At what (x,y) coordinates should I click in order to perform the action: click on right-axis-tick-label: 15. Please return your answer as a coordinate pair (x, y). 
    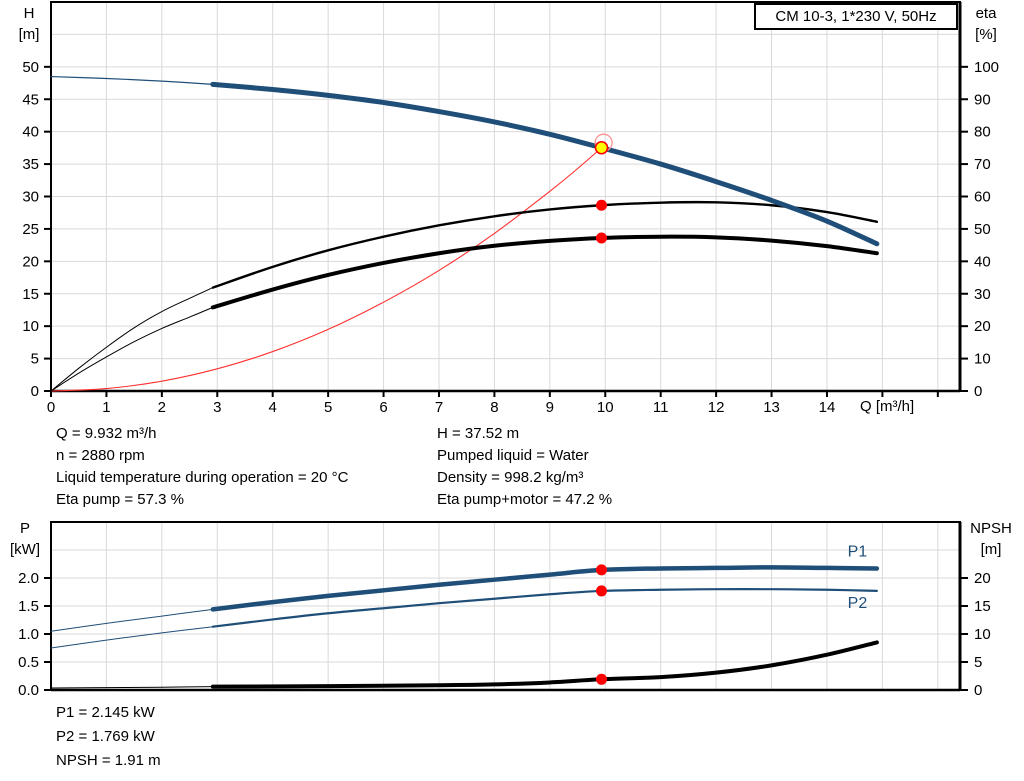
    Looking at the image, I should click on (982, 606).